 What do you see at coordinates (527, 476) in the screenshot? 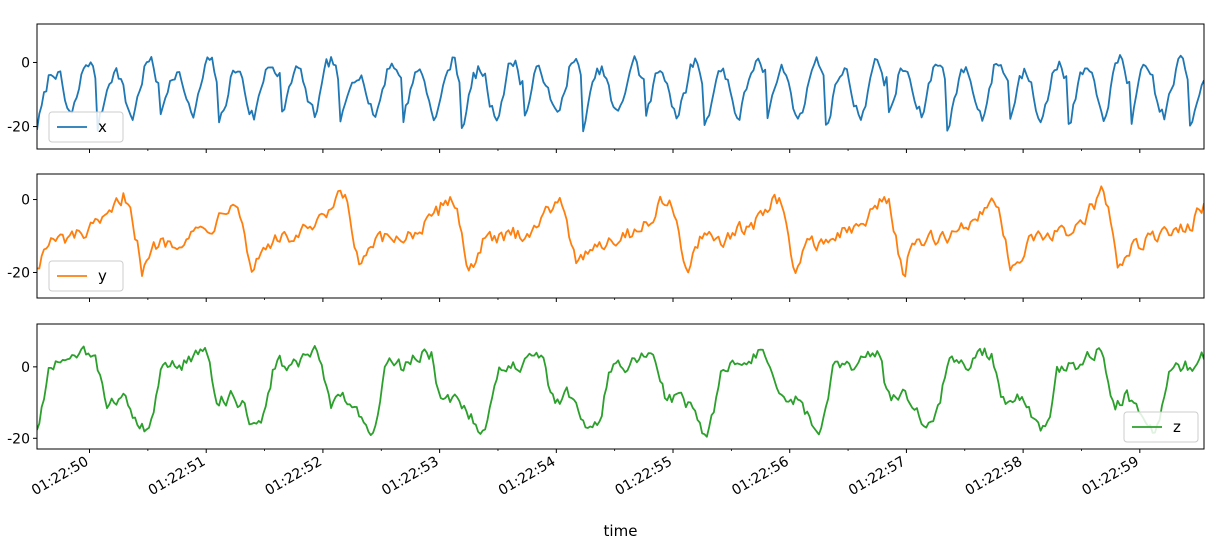
I see `x-tick-label: 01:22:54` at bounding box center [527, 476].